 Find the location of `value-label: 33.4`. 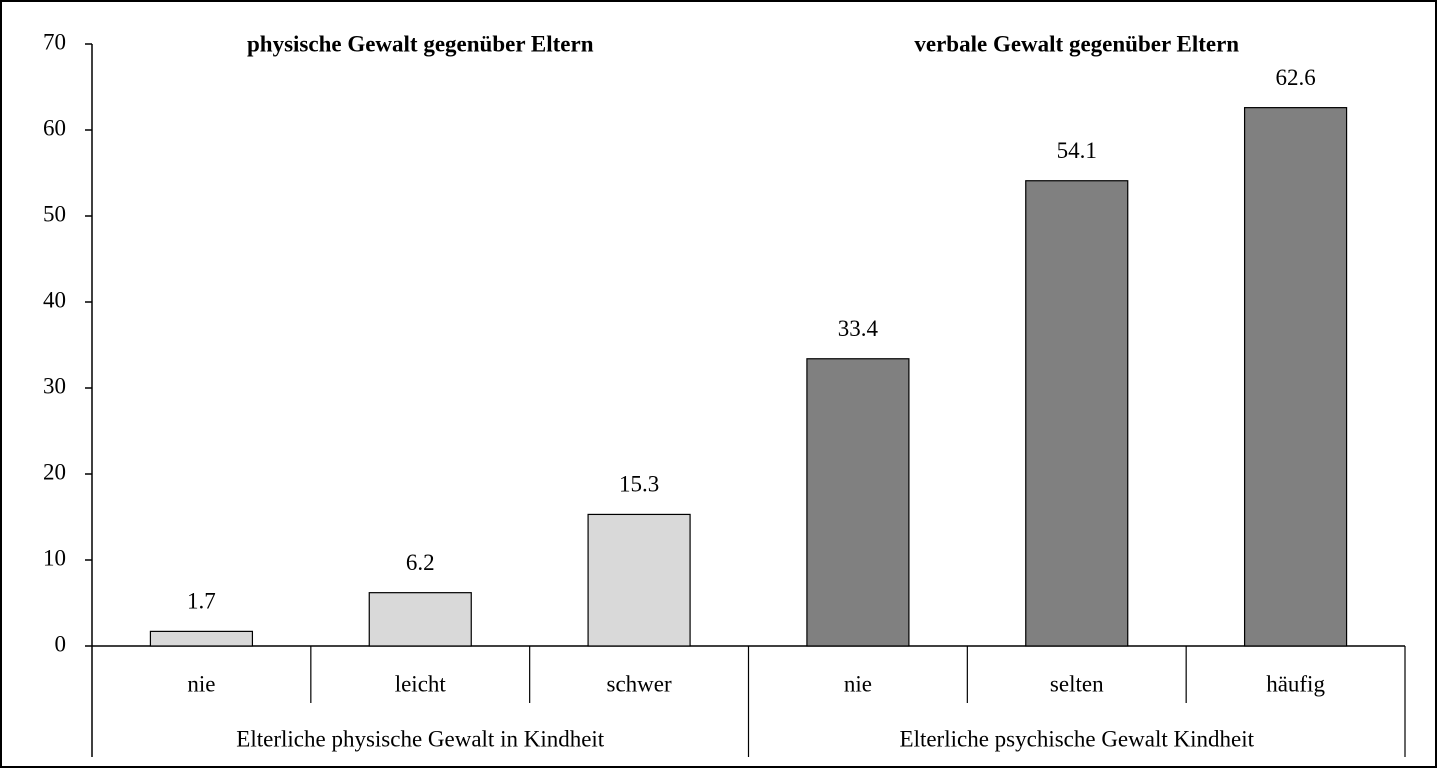

value-label: 33.4 is located at coordinates (858, 328).